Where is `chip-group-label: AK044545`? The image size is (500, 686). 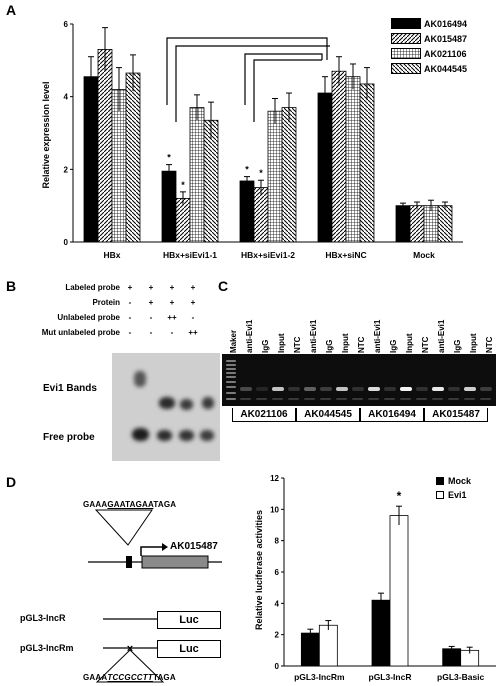
chip-group-label: AK044545 is located at coordinates (328, 415).